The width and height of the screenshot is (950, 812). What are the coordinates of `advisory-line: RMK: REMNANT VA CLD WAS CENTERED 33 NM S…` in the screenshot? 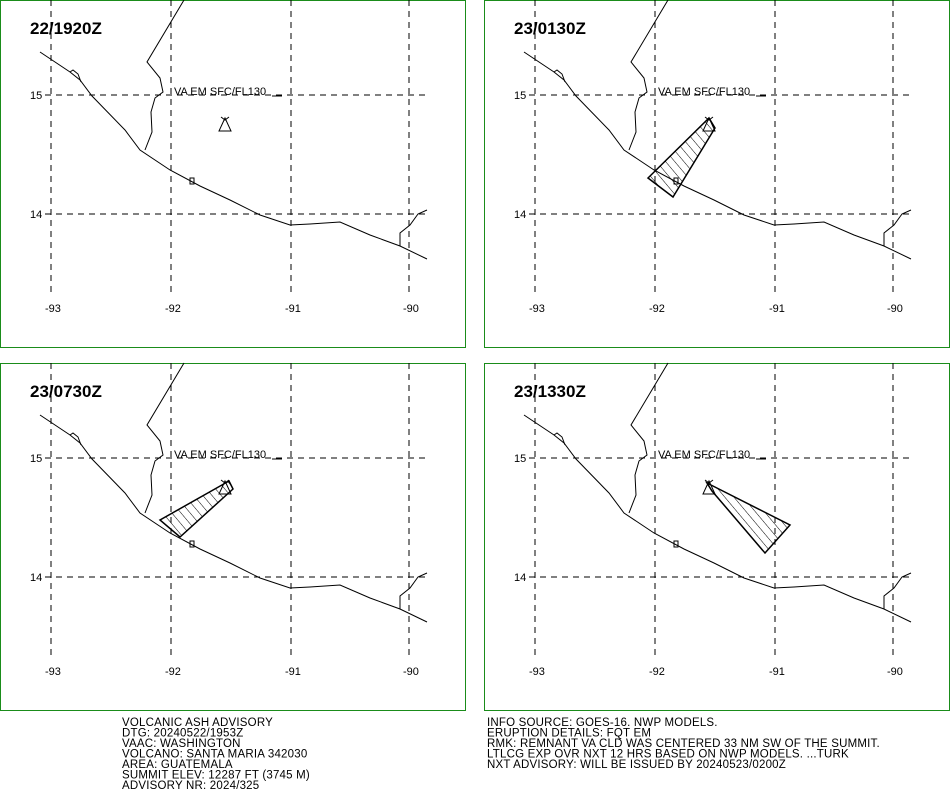 It's located at (683, 744).